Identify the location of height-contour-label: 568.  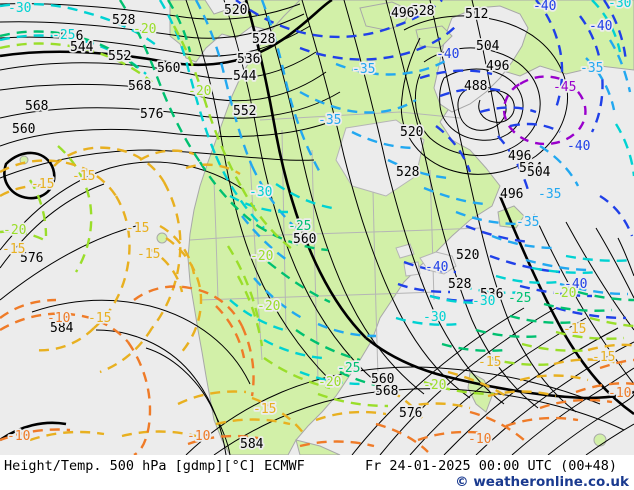
(139, 86).